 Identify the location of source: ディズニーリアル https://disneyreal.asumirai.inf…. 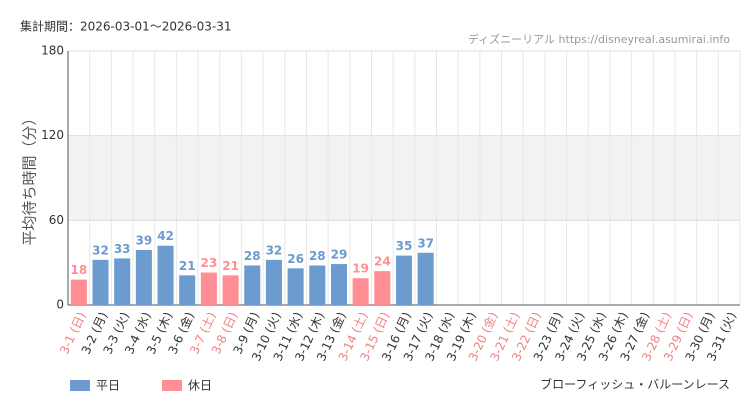
(599, 39).